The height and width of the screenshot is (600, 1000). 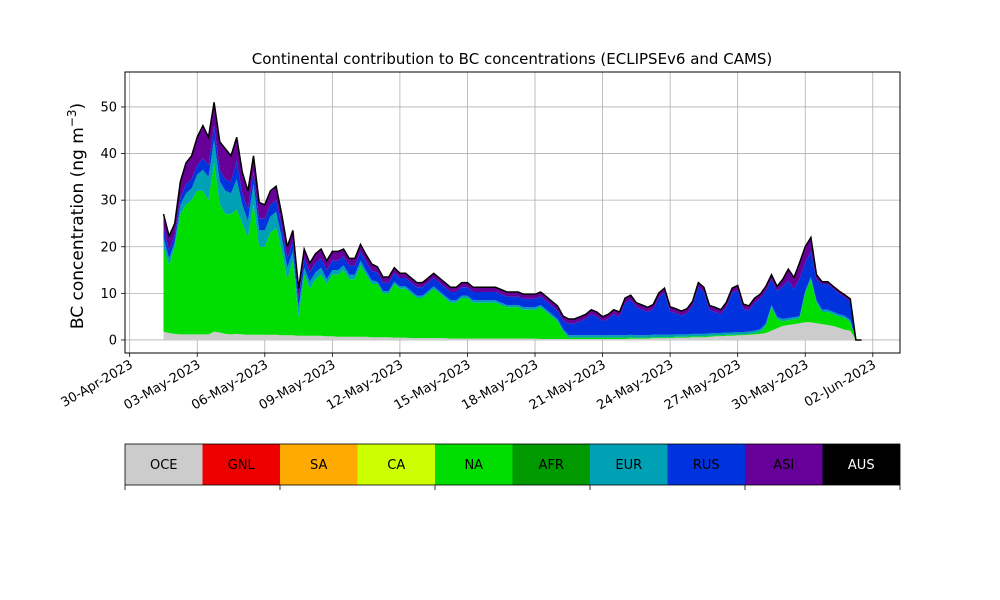 What do you see at coordinates (108, 154) in the screenshot?
I see `y-tick-label: 40` at bounding box center [108, 154].